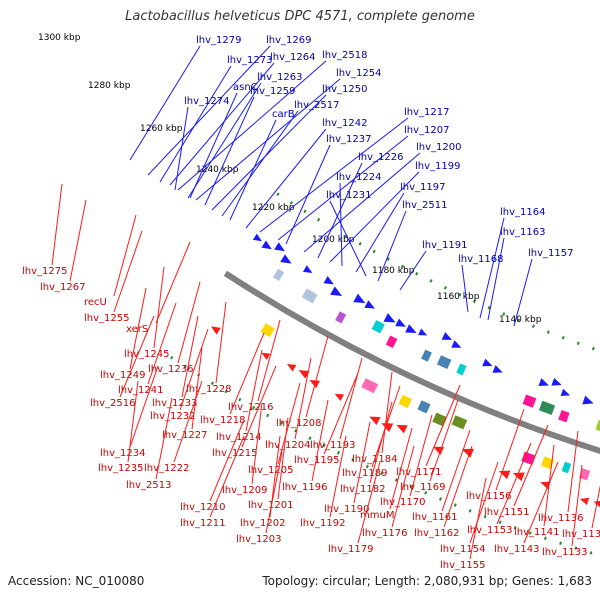 The image size is (600, 600). What do you see at coordinates (346, 509) in the screenshot?
I see `reverse-gene-label: lhv_1190` at bounding box center [346, 509].